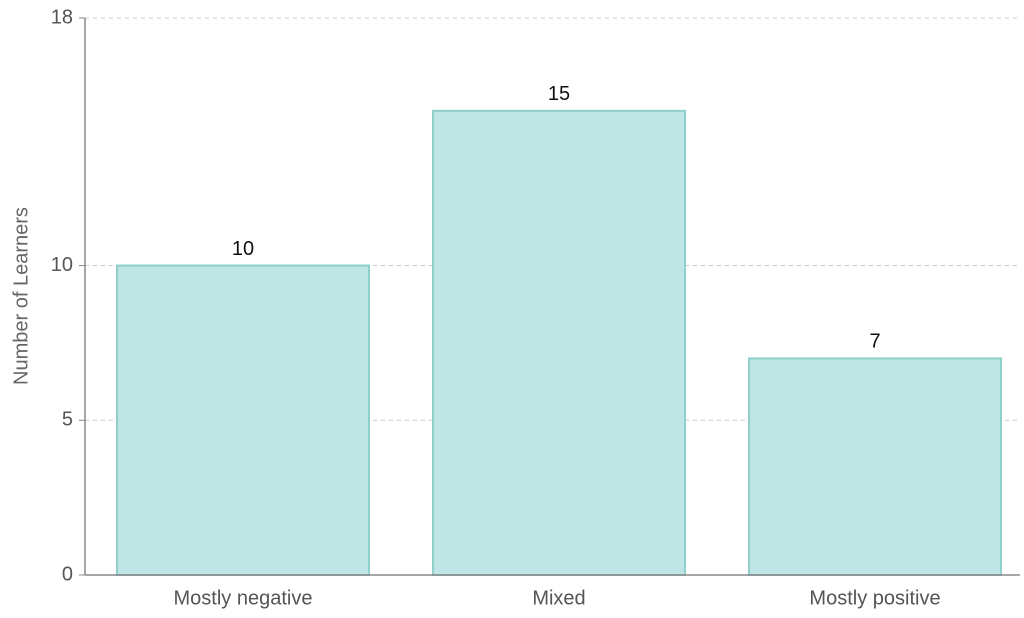 Image resolution: width=1024 pixels, height=618 pixels. What do you see at coordinates (559, 94) in the screenshot?
I see `value-label: 15` at bounding box center [559, 94].